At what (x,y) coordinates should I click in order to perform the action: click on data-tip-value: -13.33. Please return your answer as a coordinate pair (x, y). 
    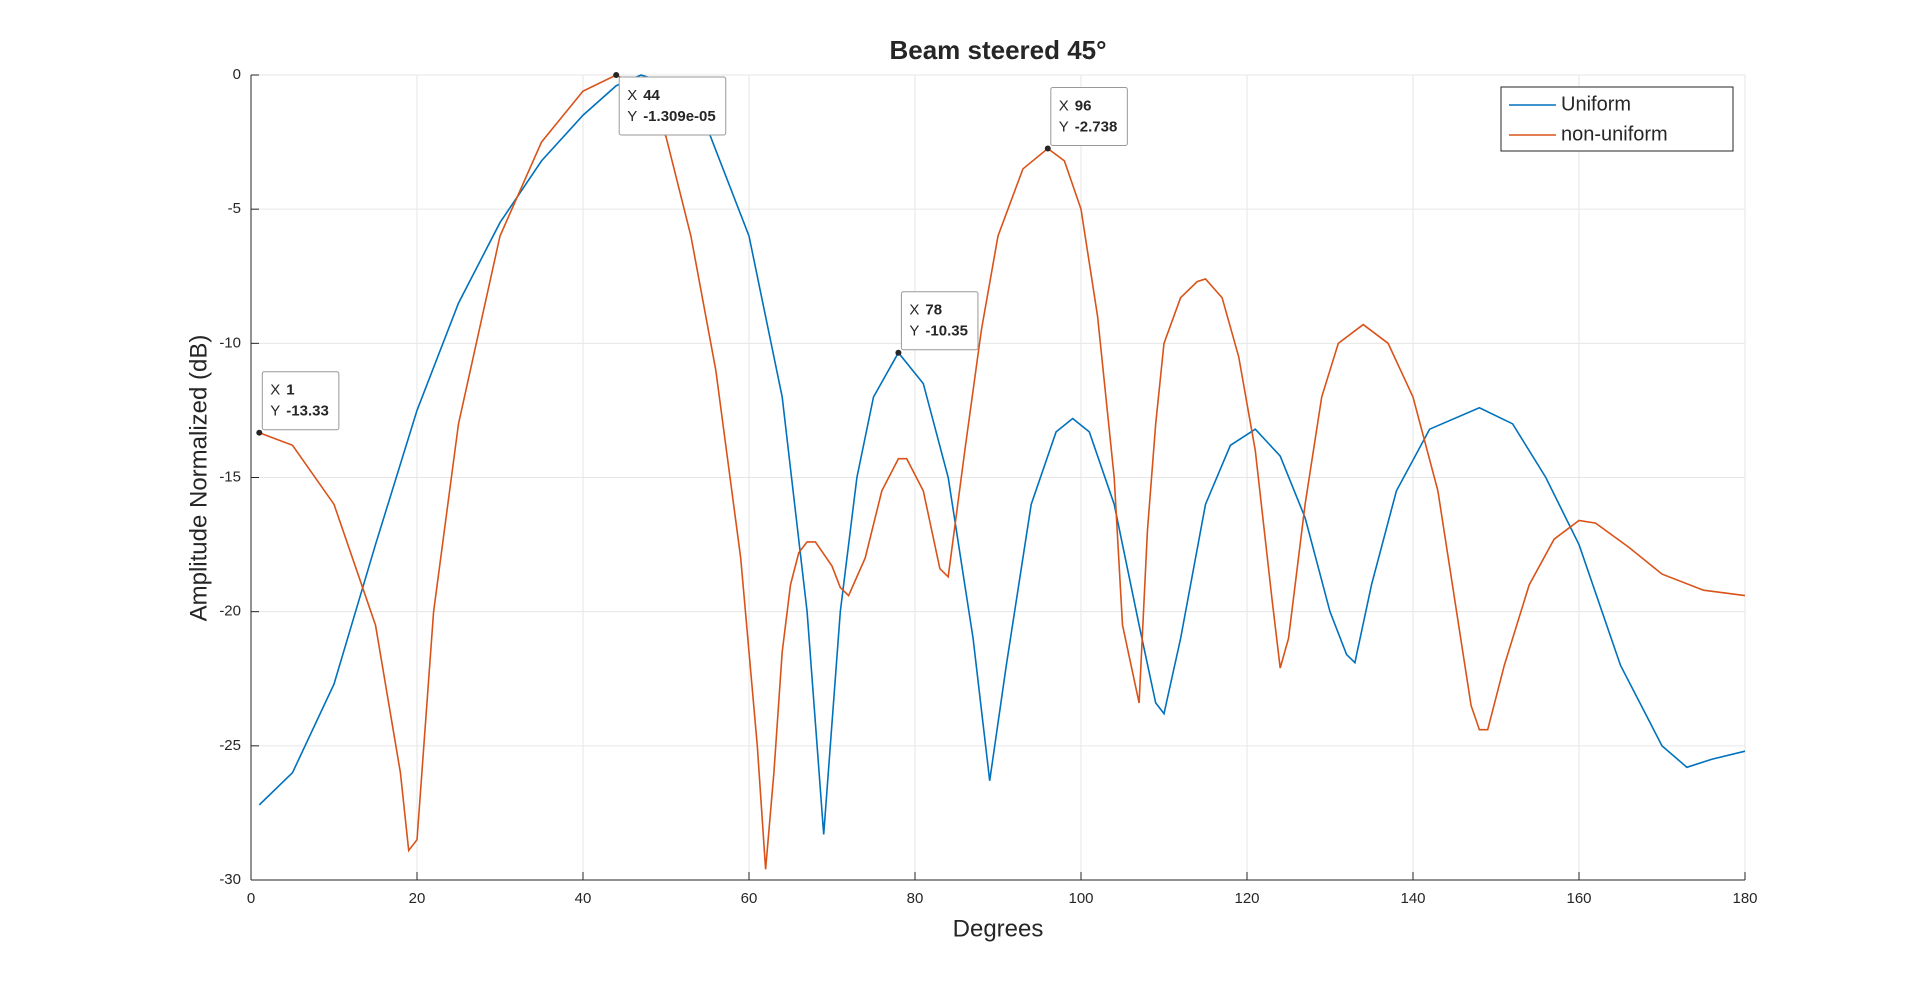
    Looking at the image, I should click on (307, 411).